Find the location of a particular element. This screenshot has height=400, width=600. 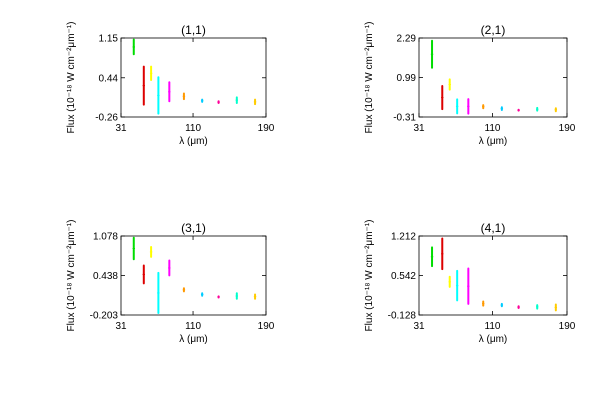

y-tick-label: 1.212 is located at coordinates (403, 237).